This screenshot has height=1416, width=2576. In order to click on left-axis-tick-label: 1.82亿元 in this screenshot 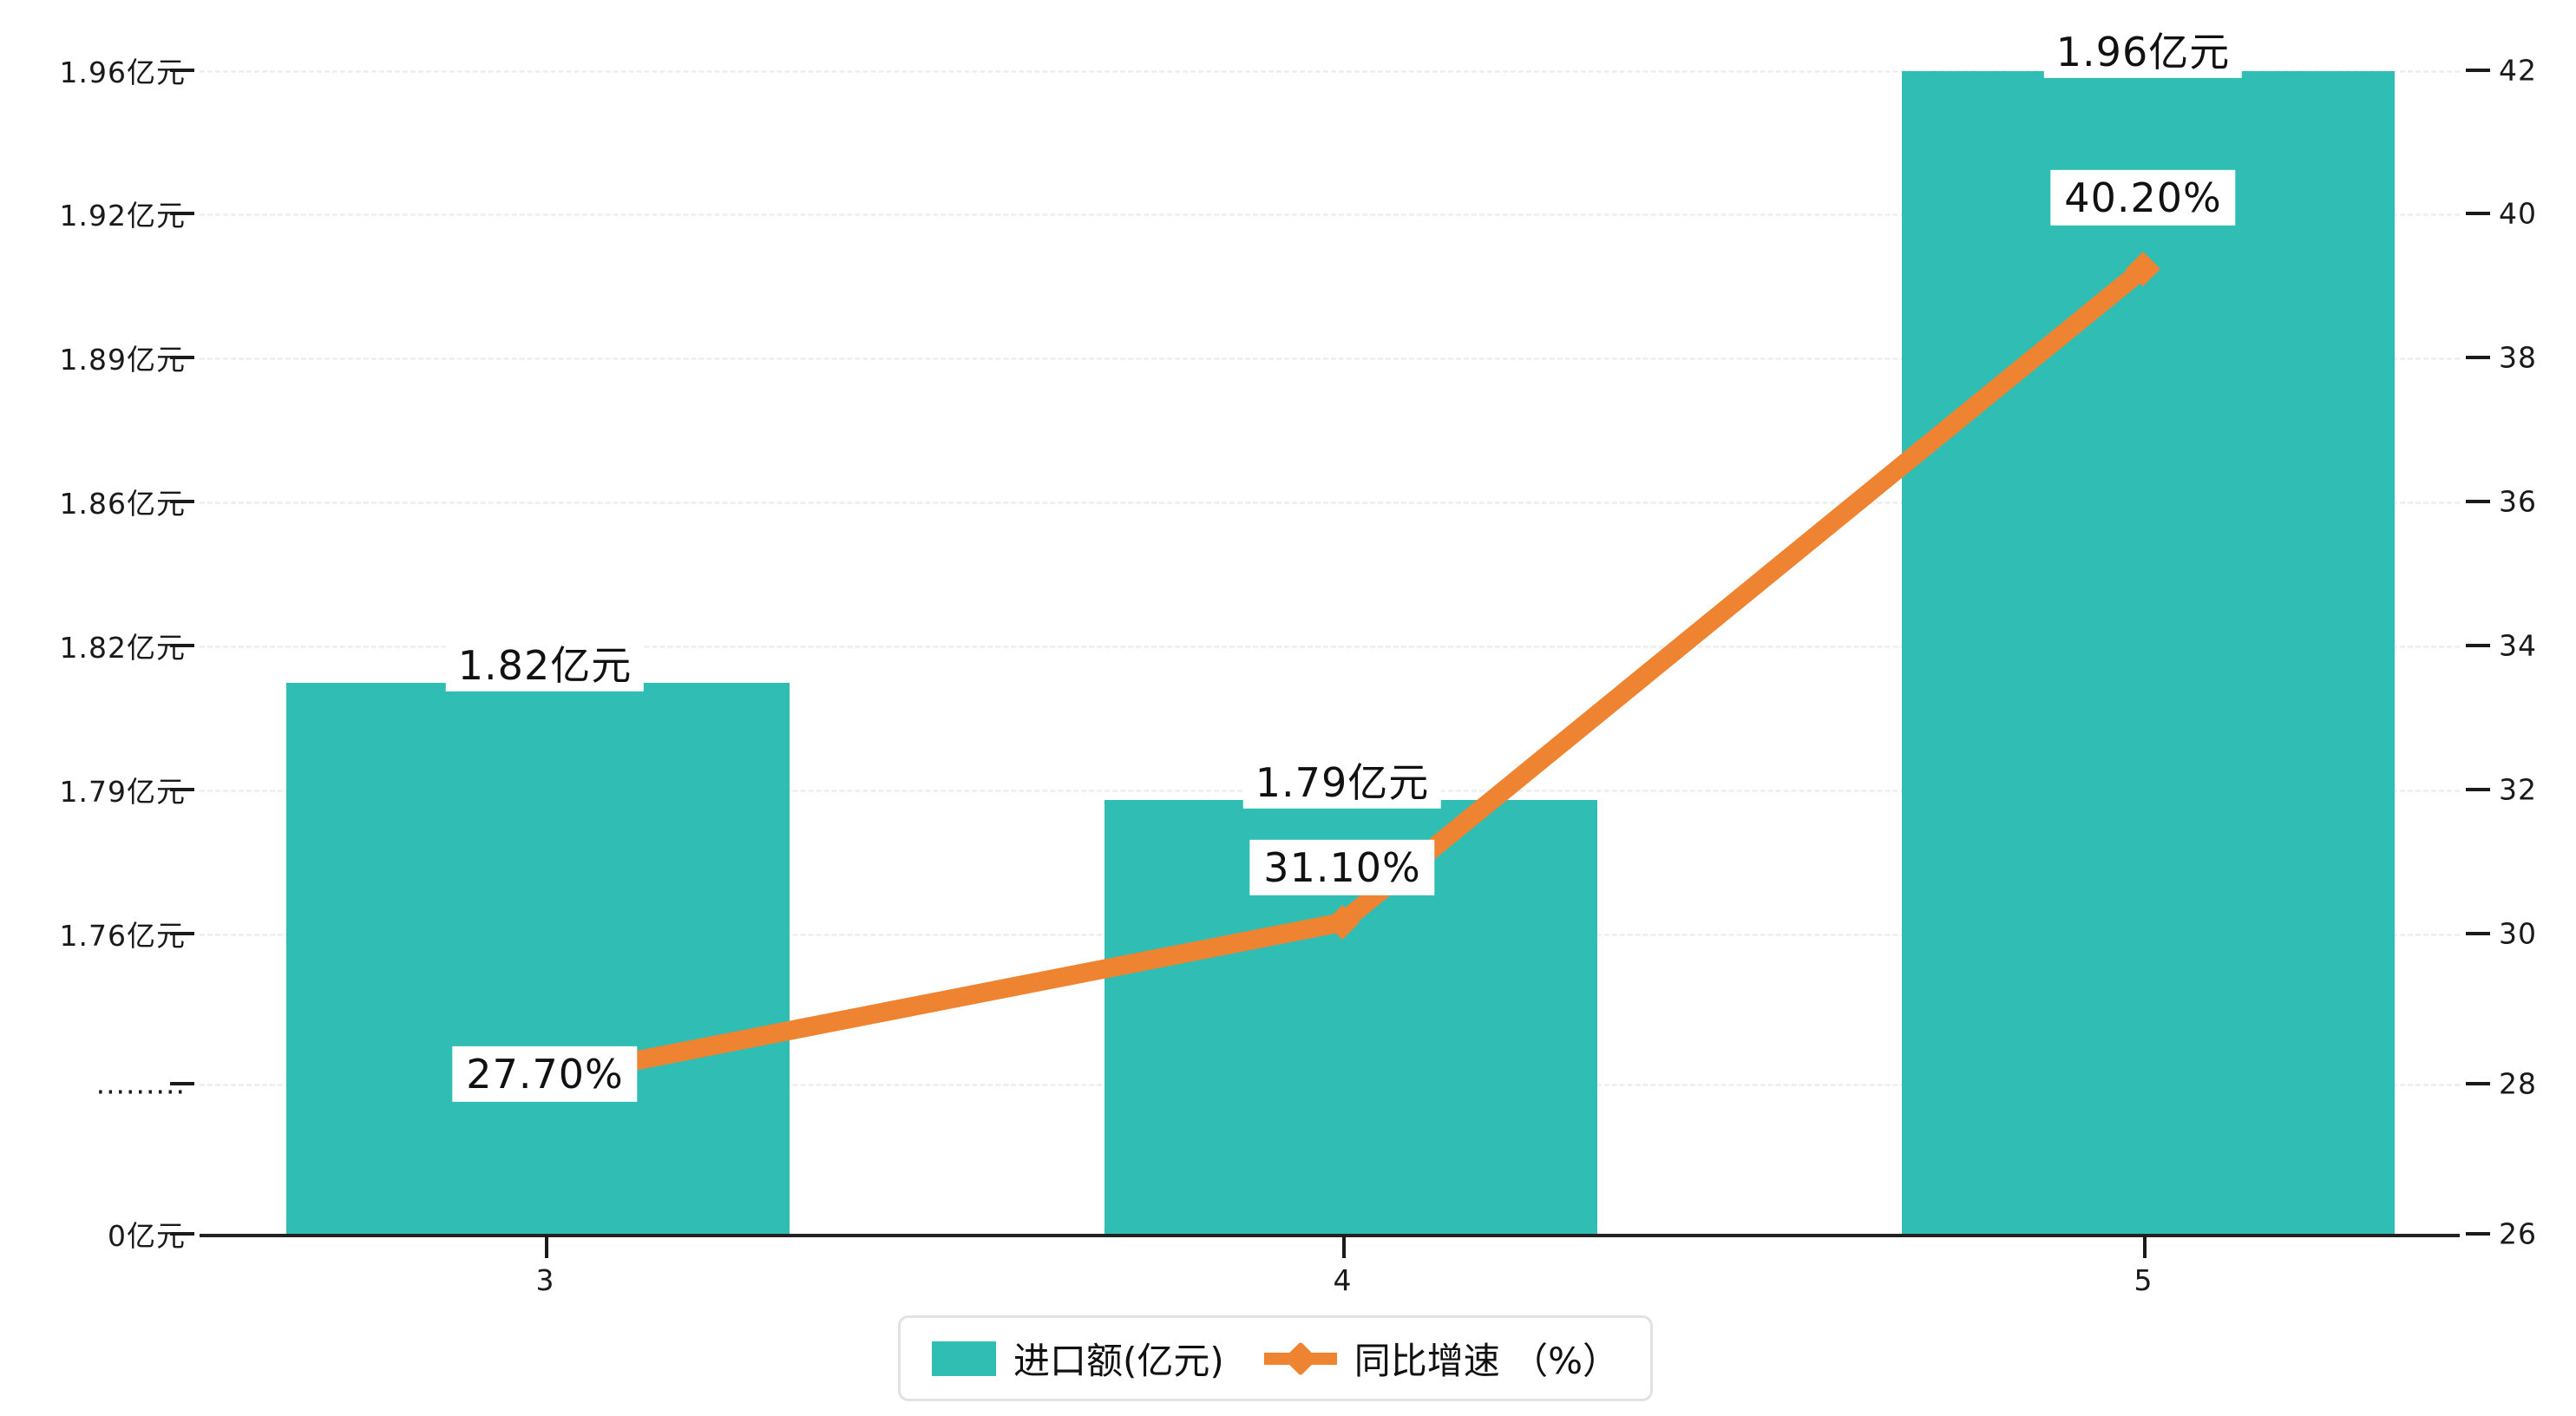, I will do `click(122, 648)`.